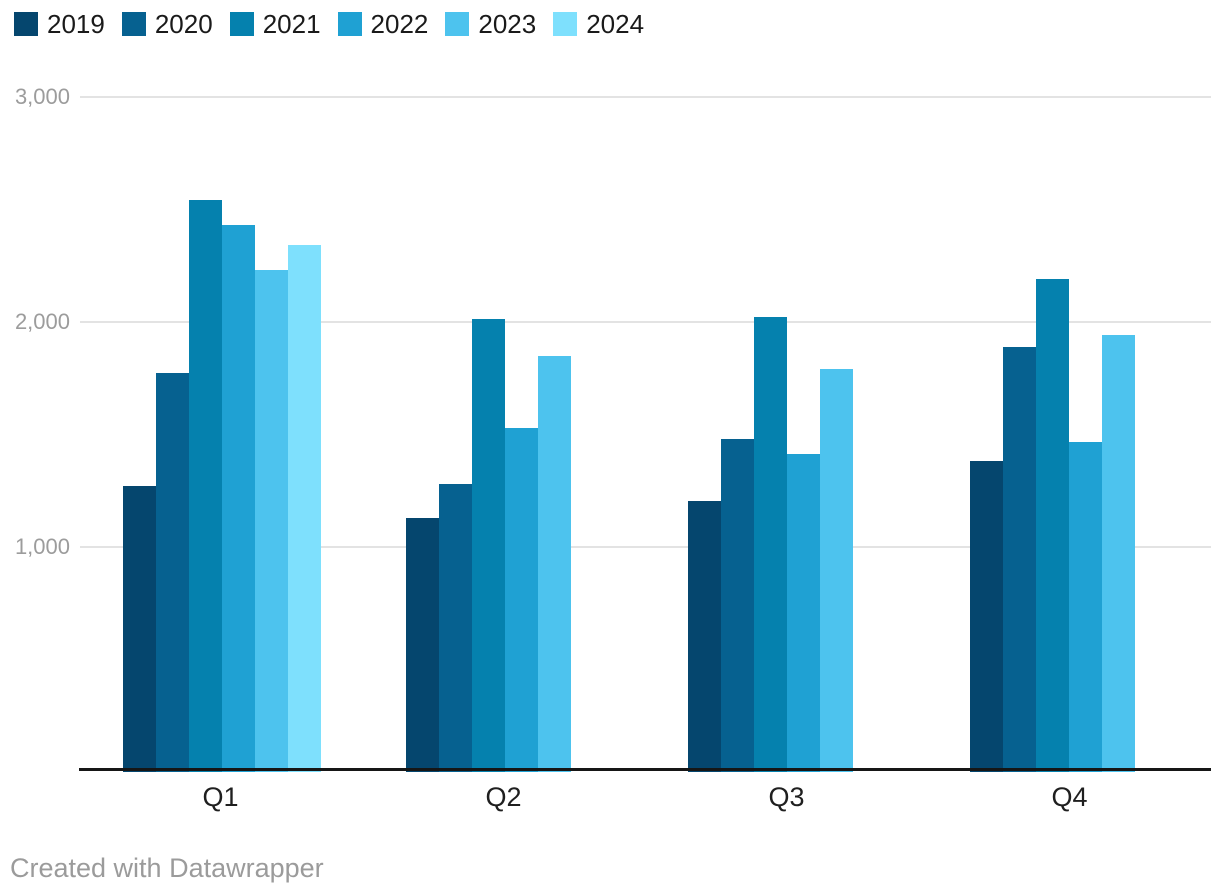 This screenshot has width=1220, height=892. What do you see at coordinates (615, 24) in the screenshot?
I see `legend-label-2024: 2024` at bounding box center [615, 24].